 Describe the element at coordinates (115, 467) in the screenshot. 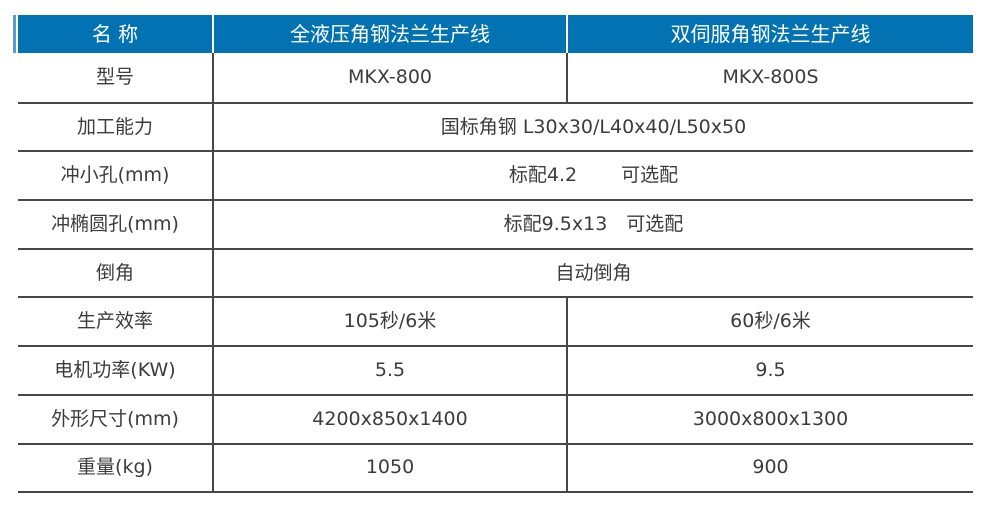

I see `row-label: 重量(kg)` at that location.